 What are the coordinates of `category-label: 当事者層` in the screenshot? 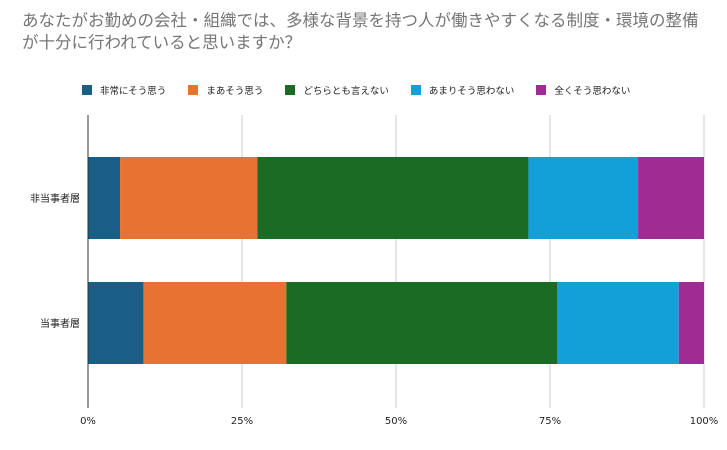 It's located at (60, 323).